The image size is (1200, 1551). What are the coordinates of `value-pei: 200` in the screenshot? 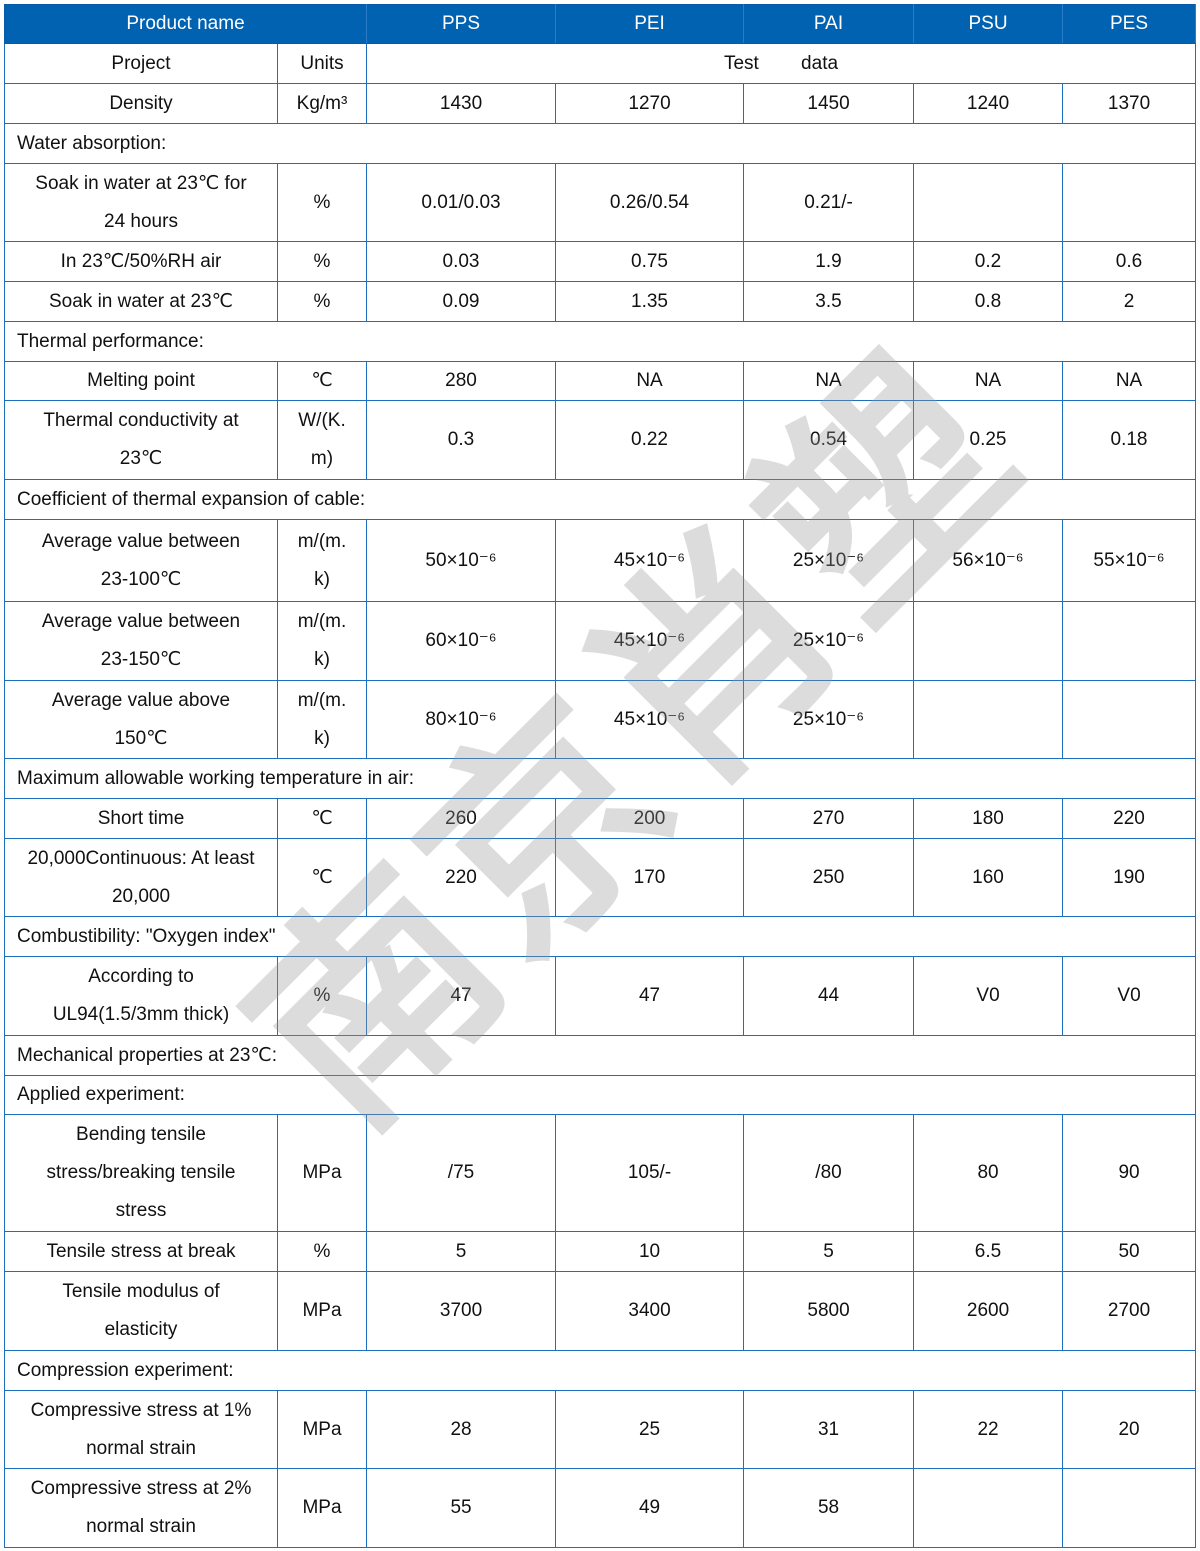 It's located at (650, 818).